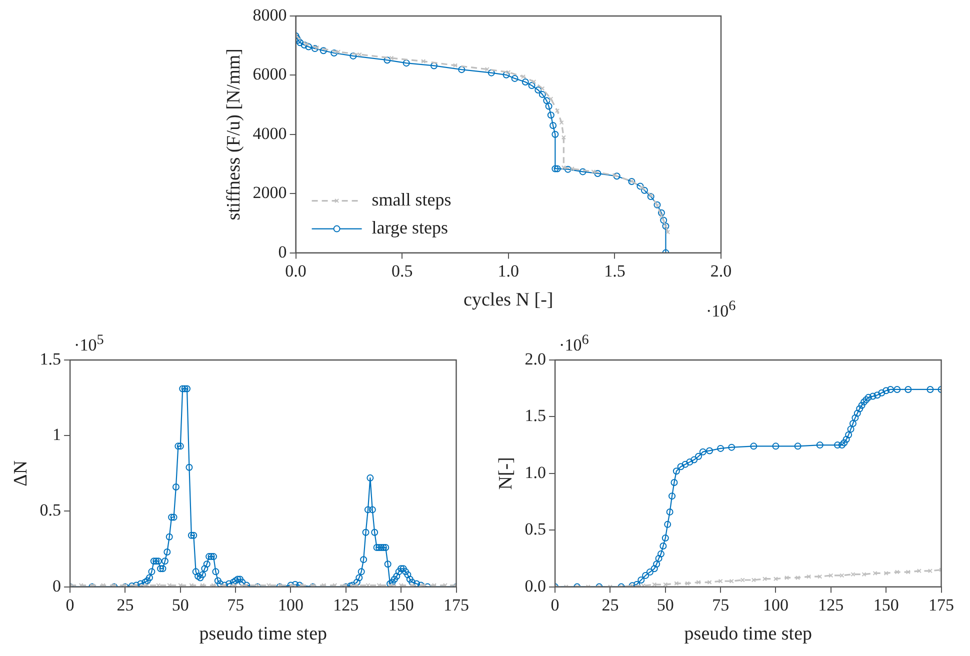 The height and width of the screenshot is (656, 970). What do you see at coordinates (57, 434) in the screenshot?
I see `y-tick-label: 1` at bounding box center [57, 434].